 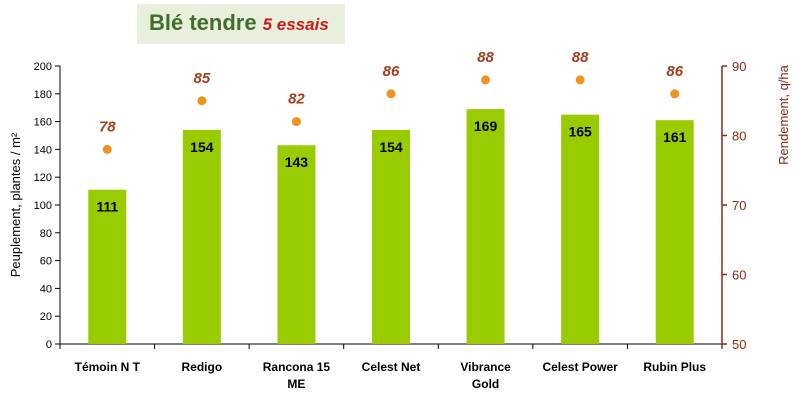 What do you see at coordinates (783, 114) in the screenshot?
I see `y-axis-title-right: Rendement, q/ha` at bounding box center [783, 114].